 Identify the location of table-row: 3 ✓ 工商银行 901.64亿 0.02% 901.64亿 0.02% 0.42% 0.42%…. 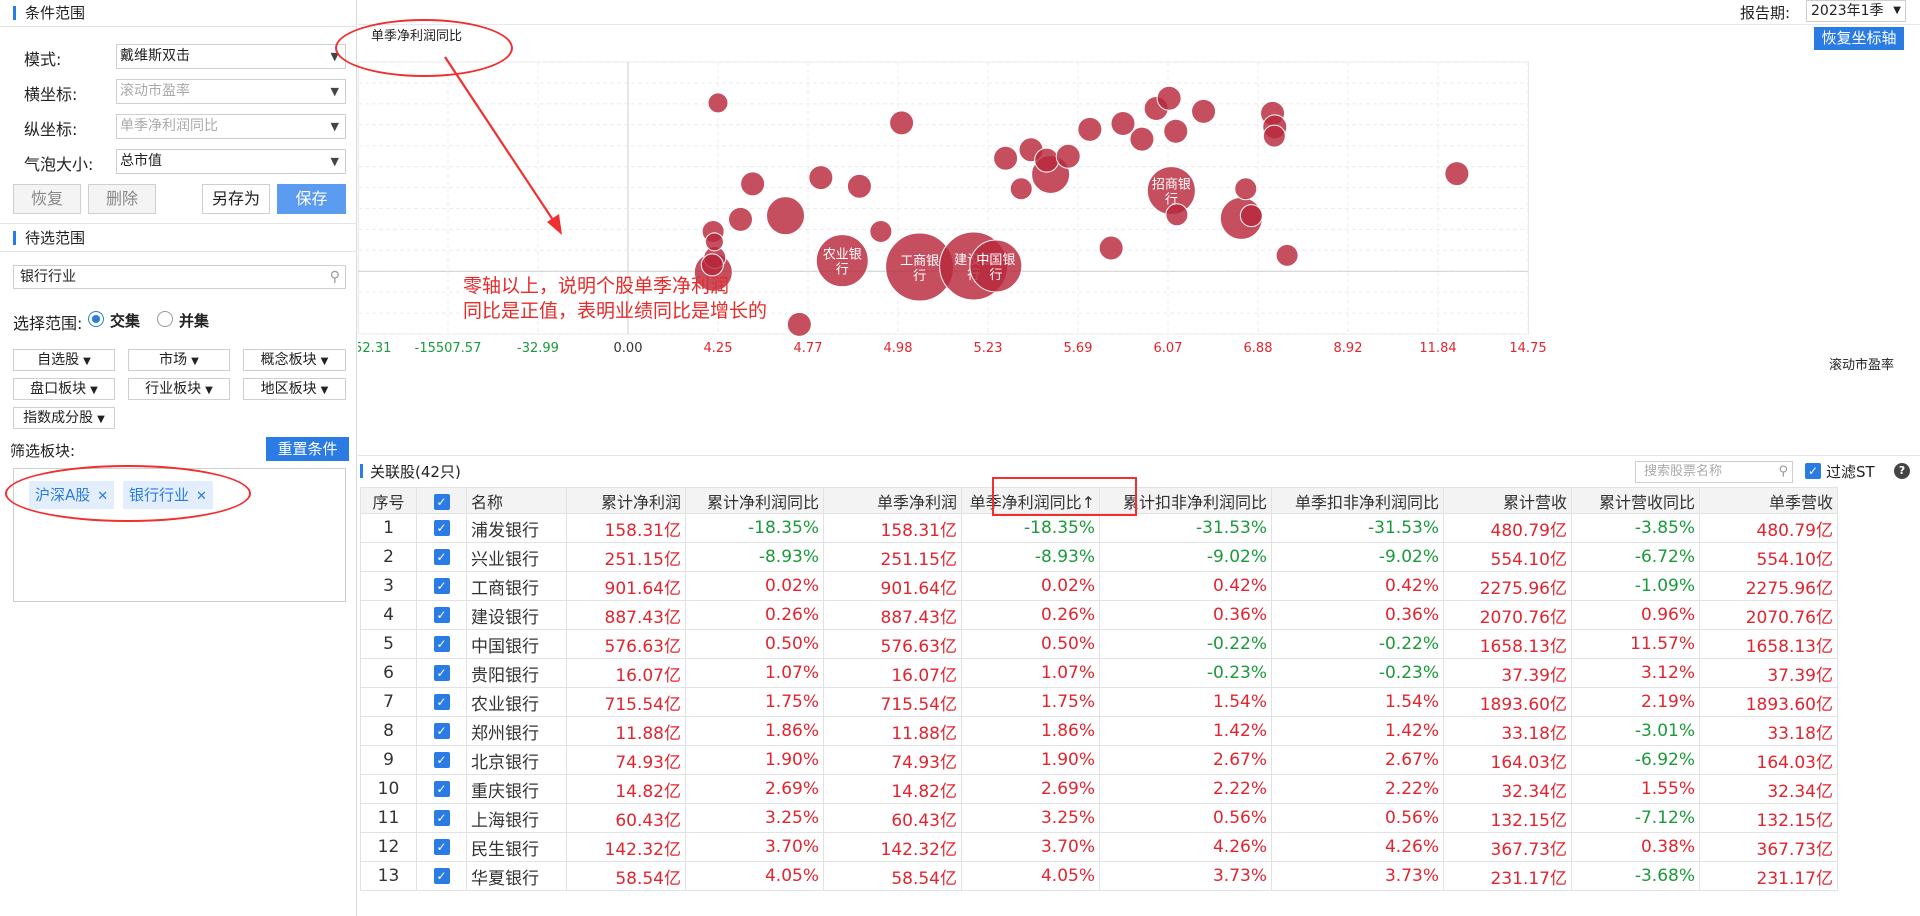
(1099, 586).